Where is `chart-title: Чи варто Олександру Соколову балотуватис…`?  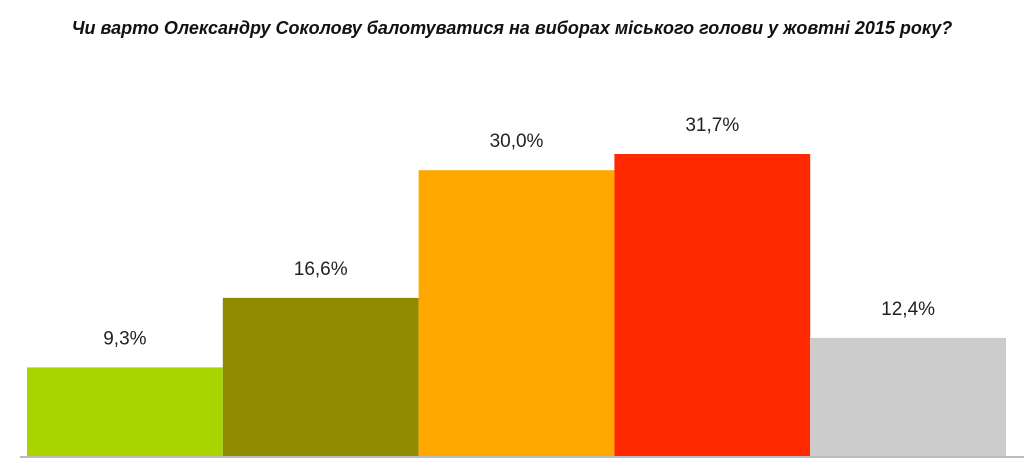
chart-title: Чи варто Олександру Соколову балотуватис… is located at coordinates (512, 28).